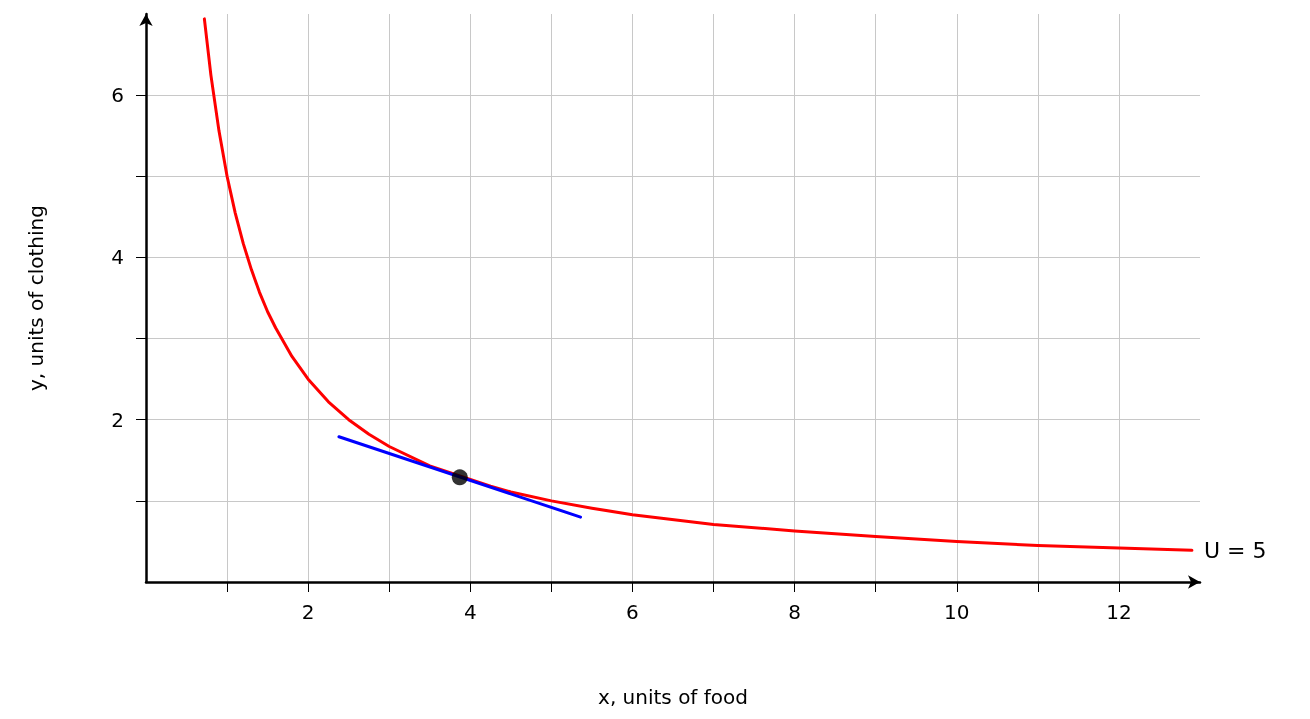  What do you see at coordinates (632, 612) in the screenshot?
I see `x-tick-label: 6` at bounding box center [632, 612].